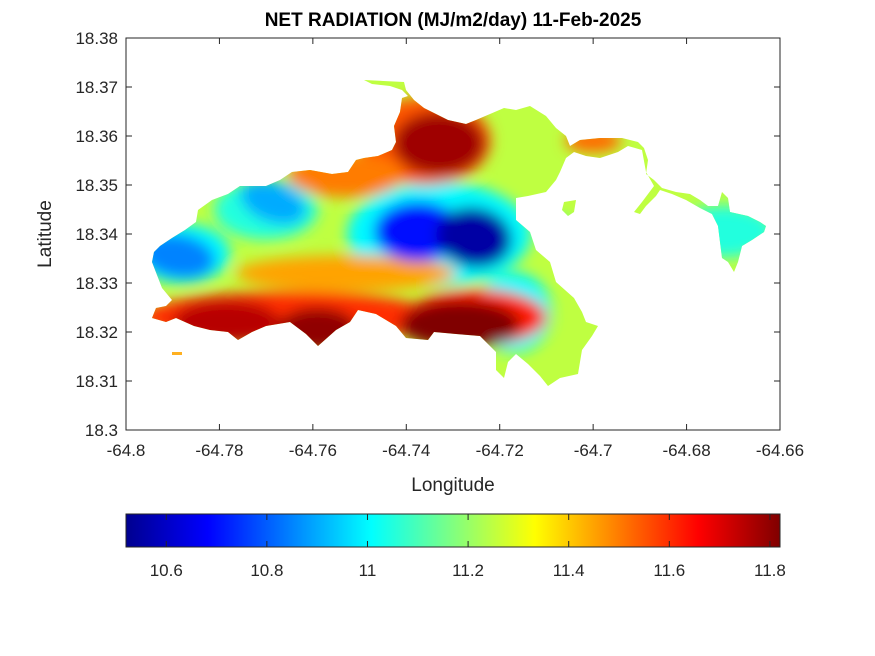 The image size is (875, 656). What do you see at coordinates (770, 570) in the screenshot?
I see `colorbar-tick-label: 11.8` at bounding box center [770, 570].